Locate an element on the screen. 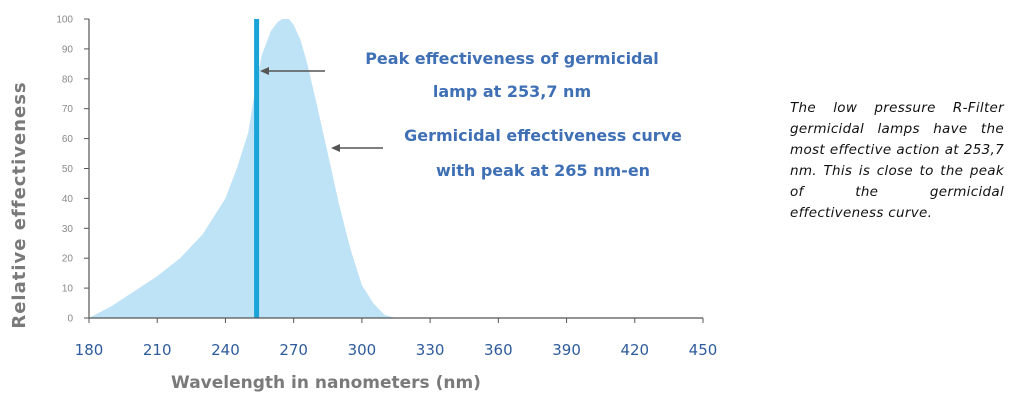 The height and width of the screenshot is (402, 1023). annotation-peak-arrowhead is located at coordinates (264, 71).